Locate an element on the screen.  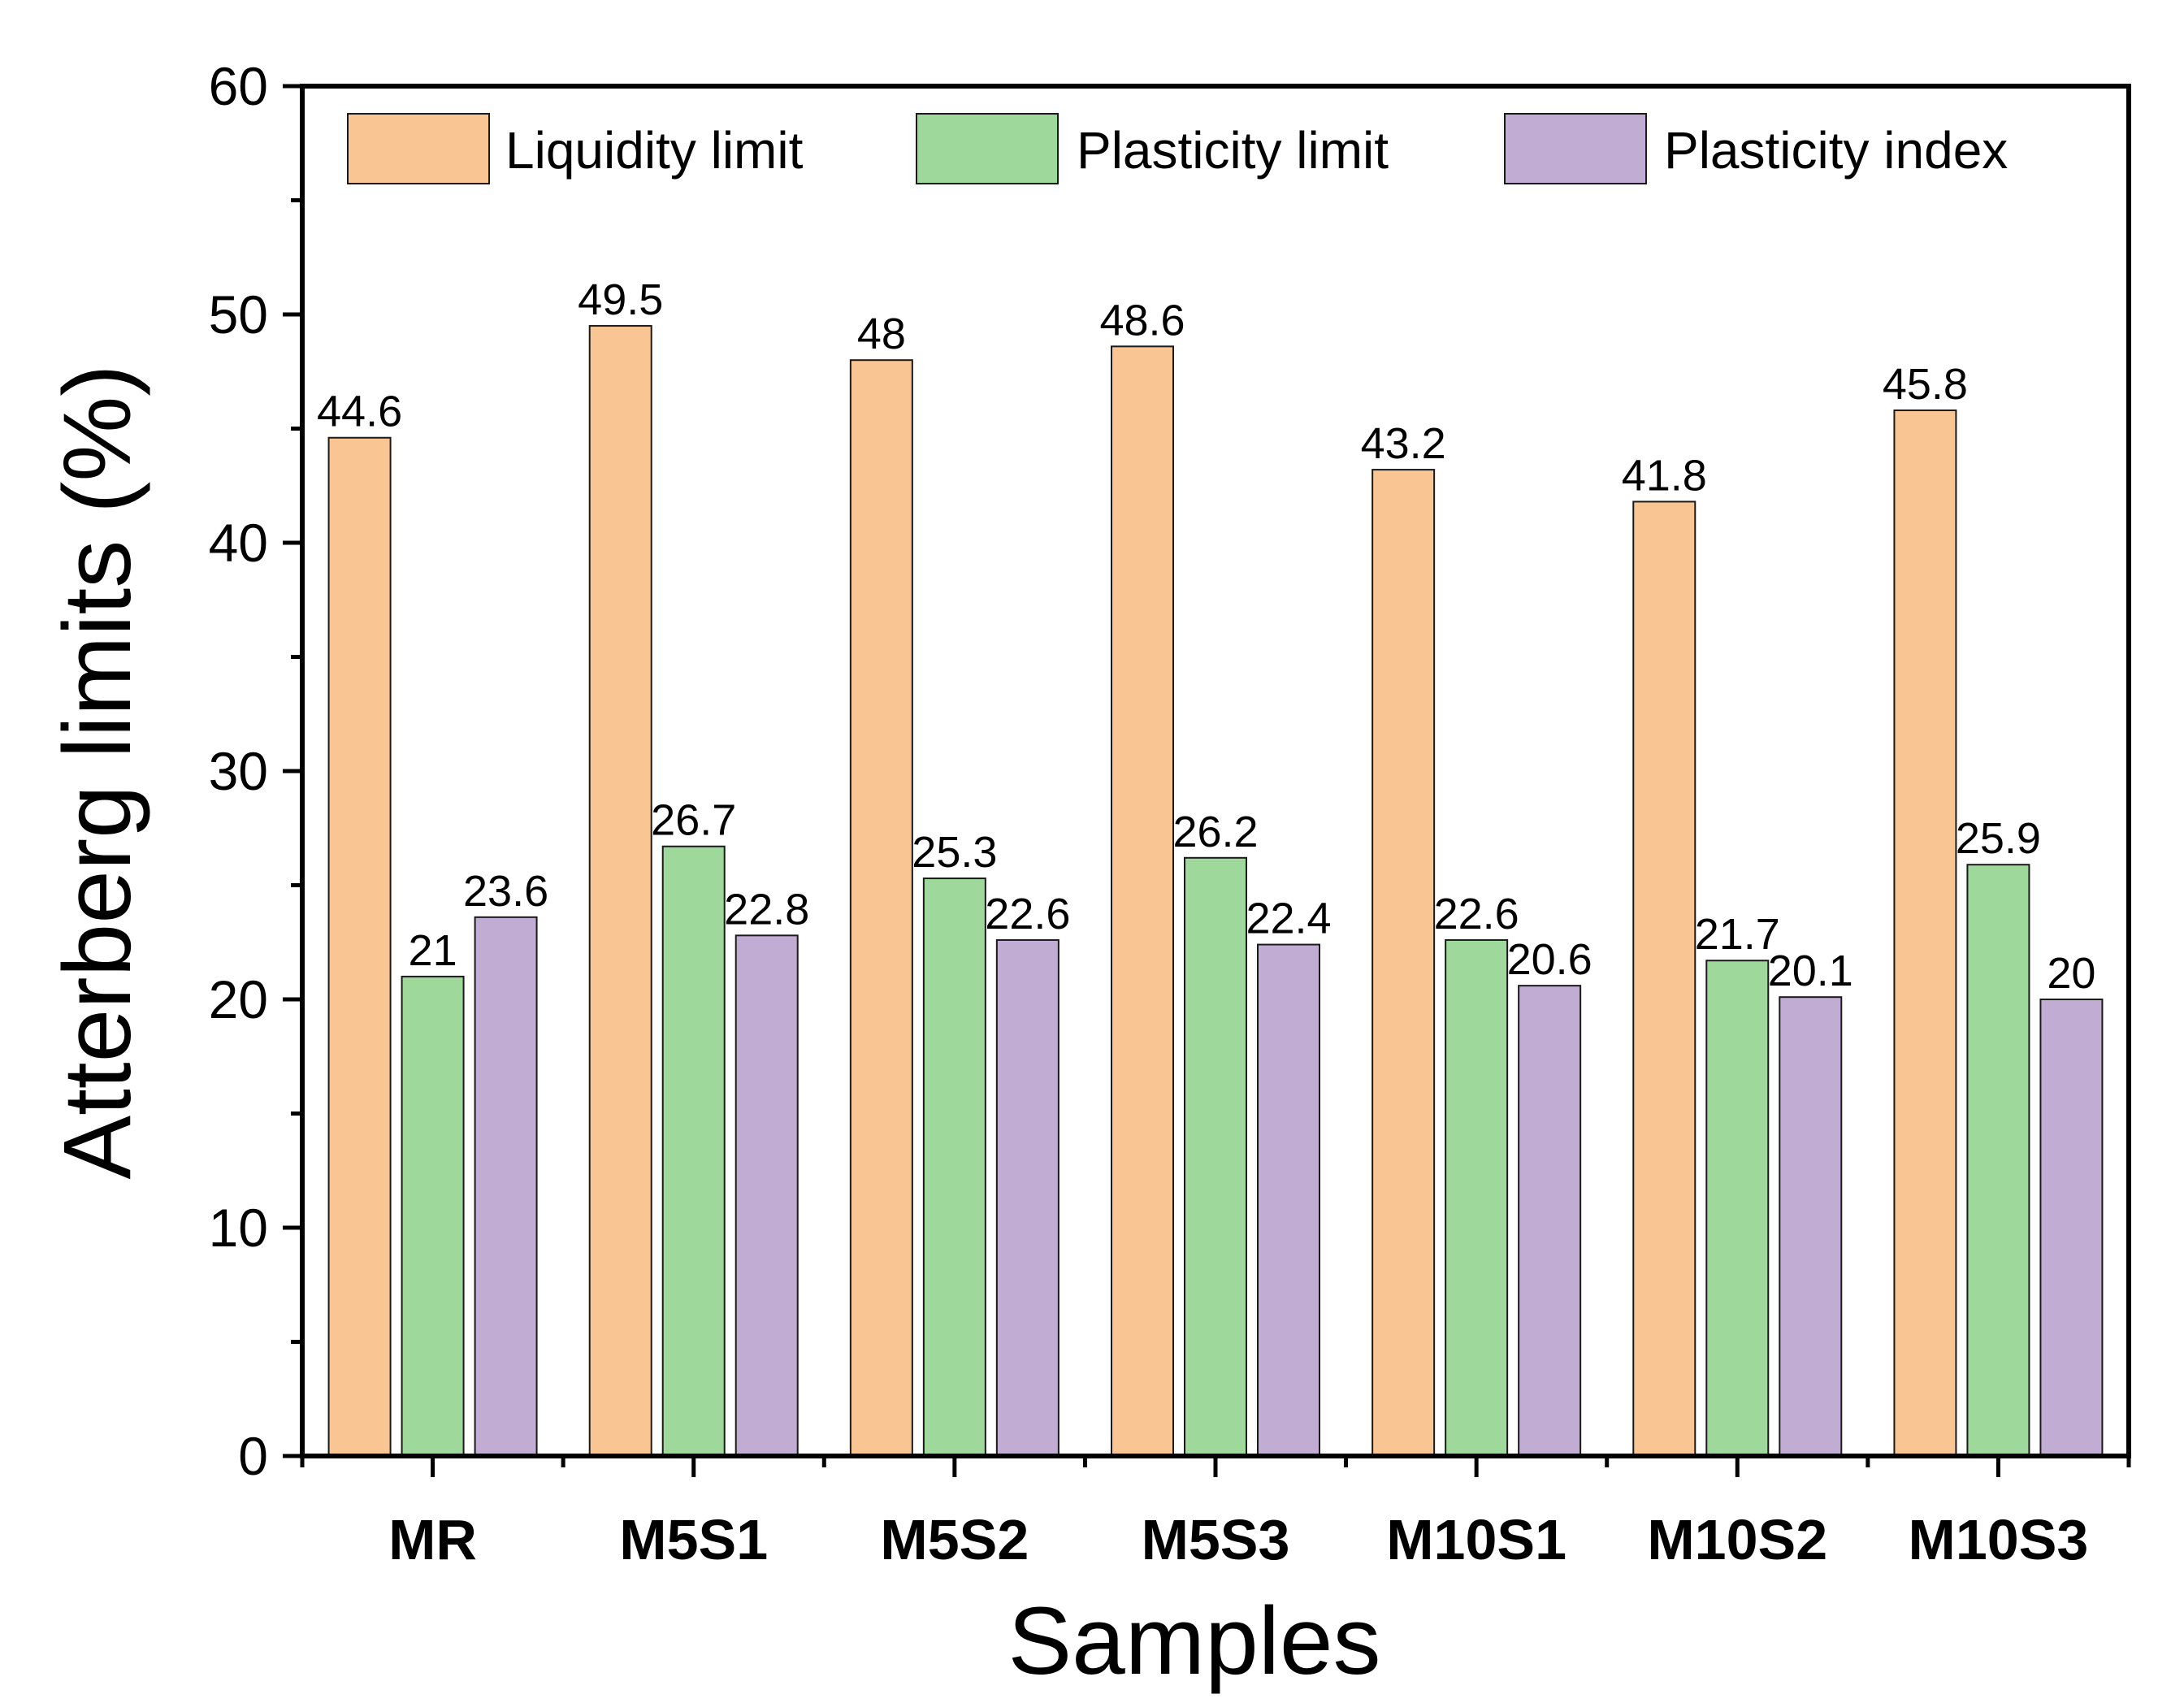
x-tick-label: M10S1 is located at coordinates (1476, 1540).